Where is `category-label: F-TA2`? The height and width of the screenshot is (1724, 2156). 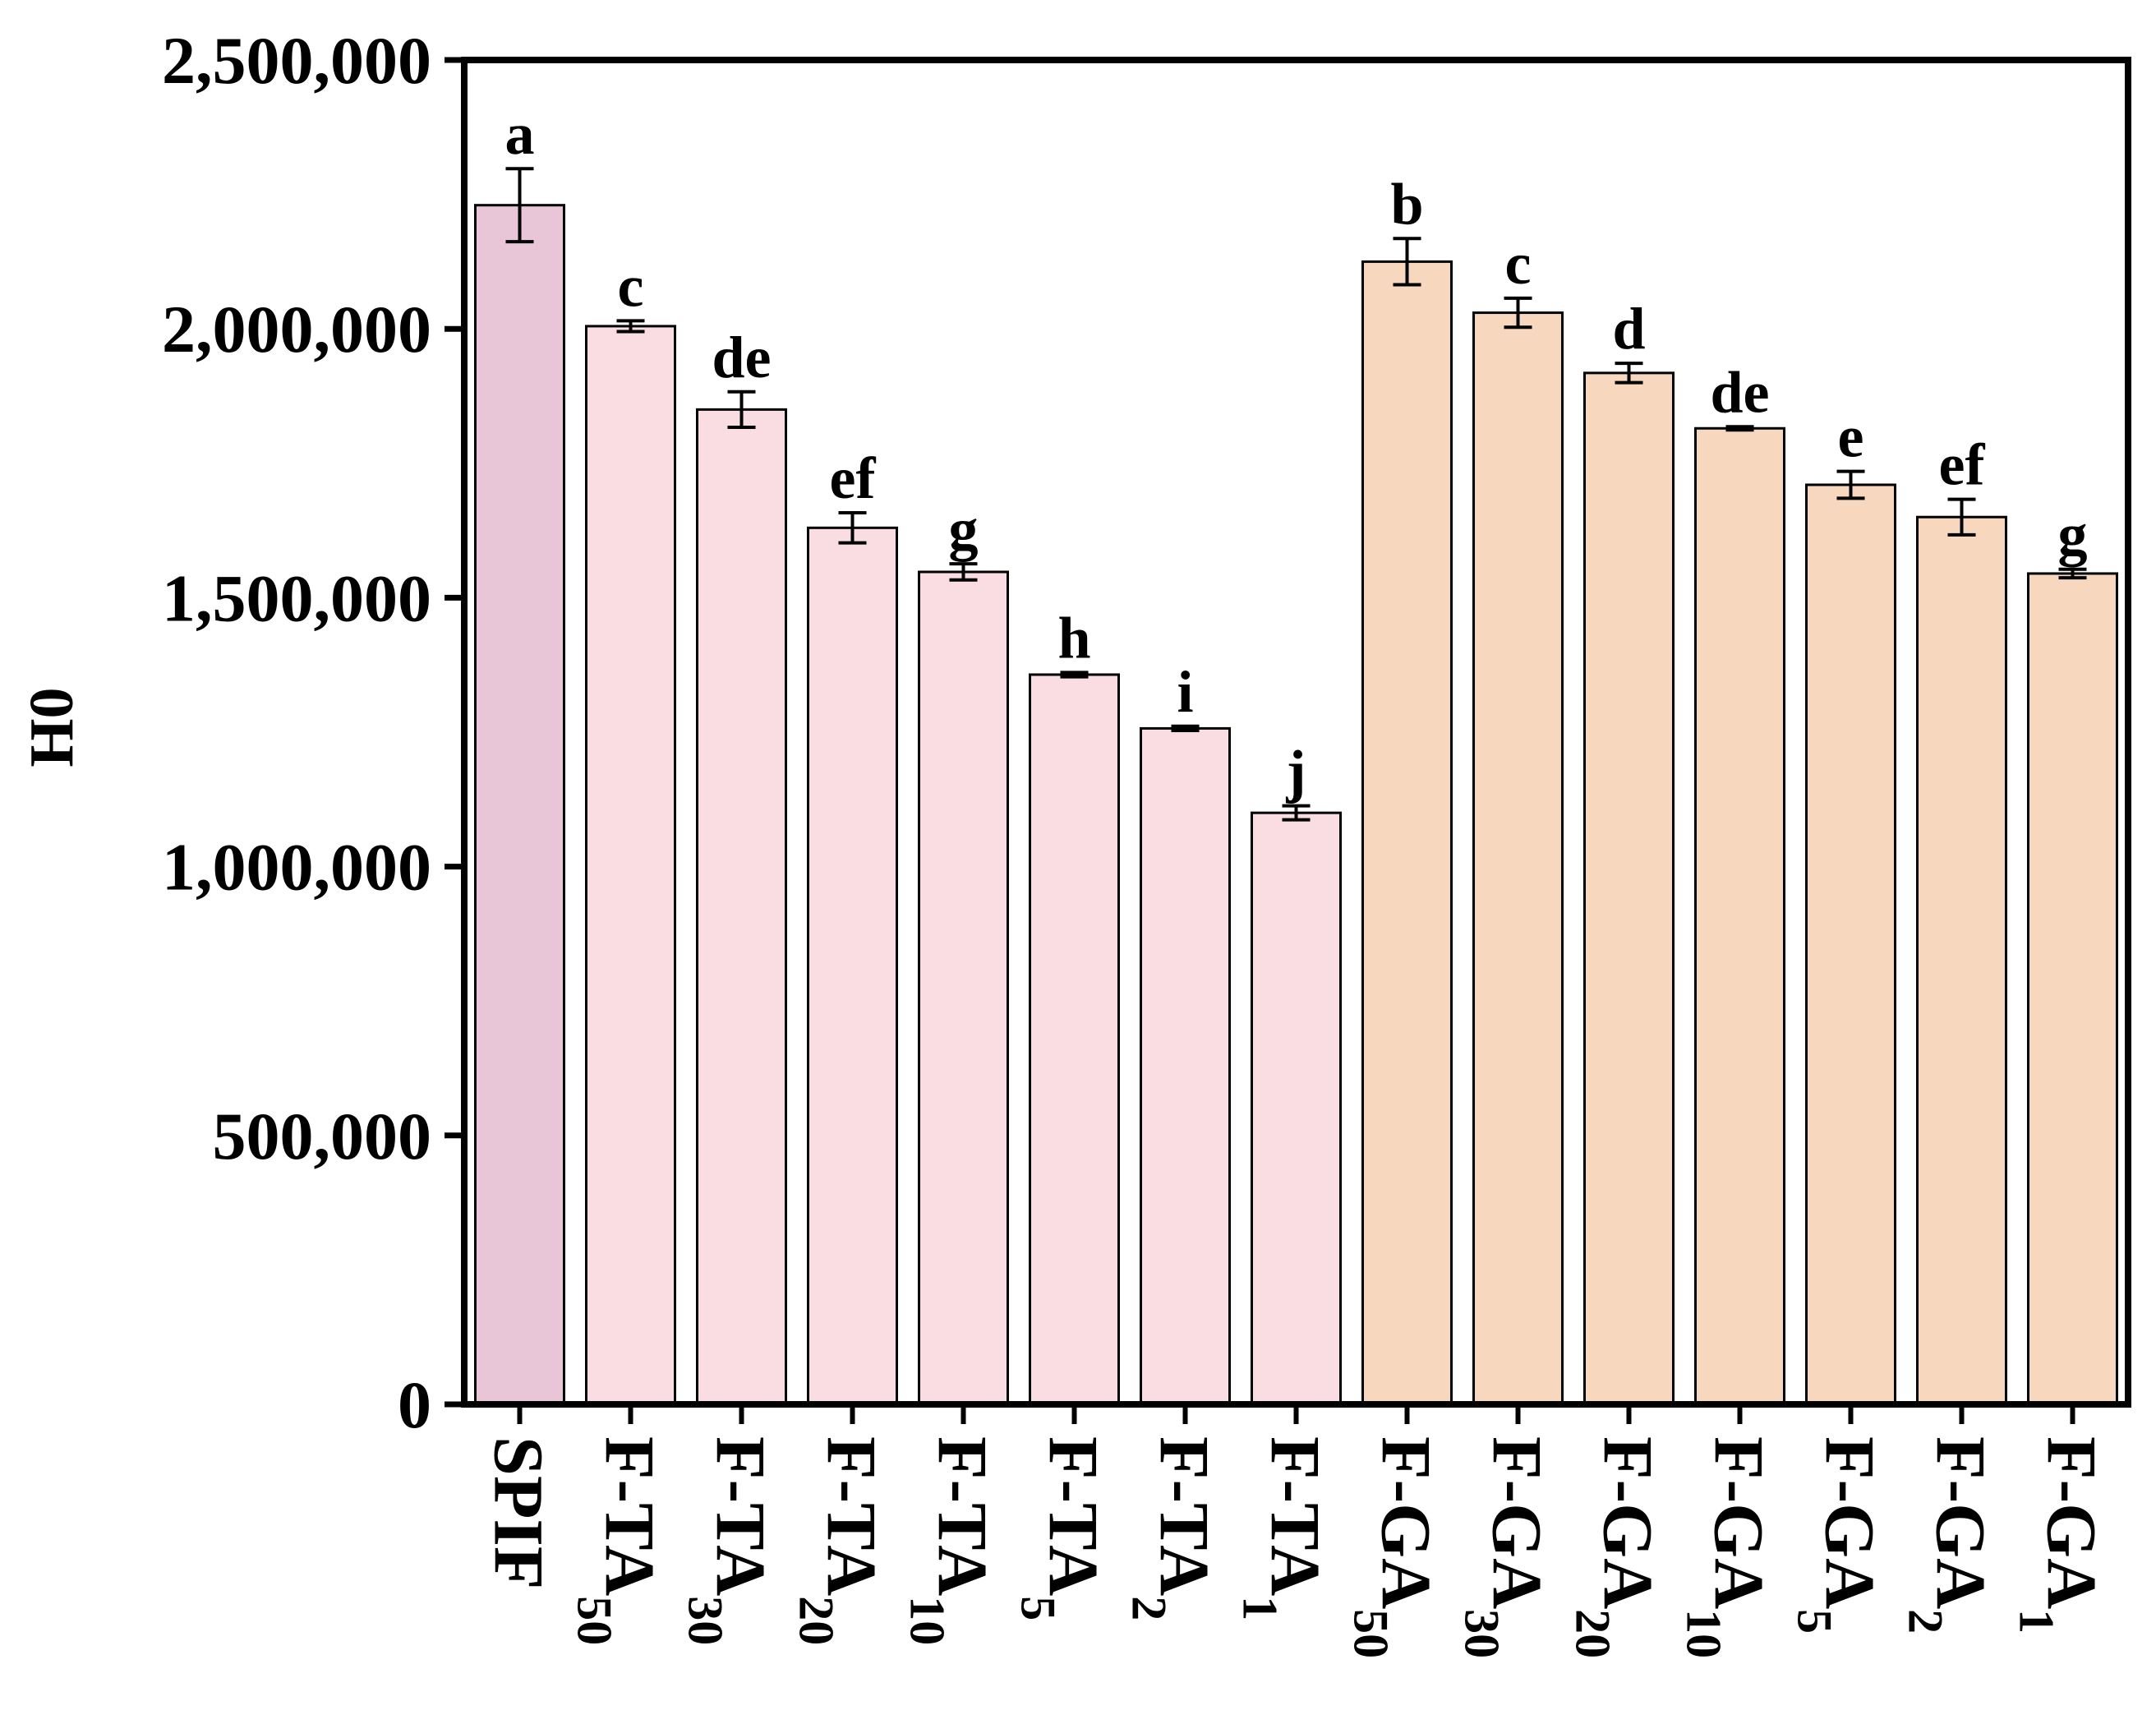
category-label: F-TA2 is located at coordinates (1173, 1528).